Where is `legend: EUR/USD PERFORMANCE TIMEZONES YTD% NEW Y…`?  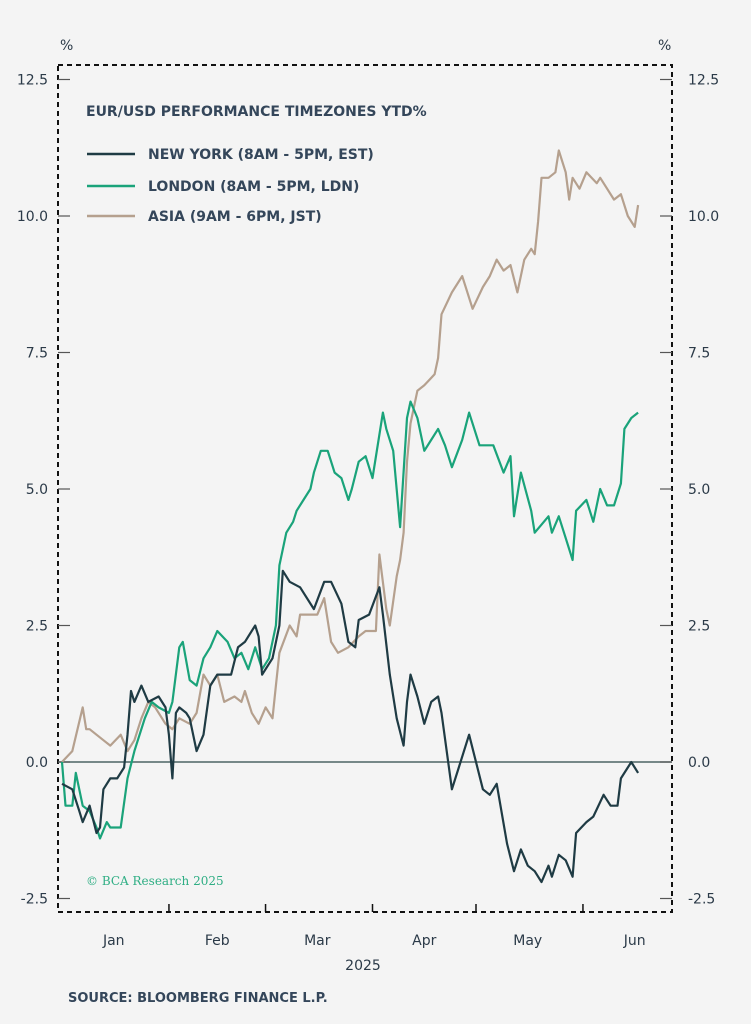 legend: EUR/USD PERFORMANCE TIMEZONES YTD% NEW Y… is located at coordinates (256, 164).